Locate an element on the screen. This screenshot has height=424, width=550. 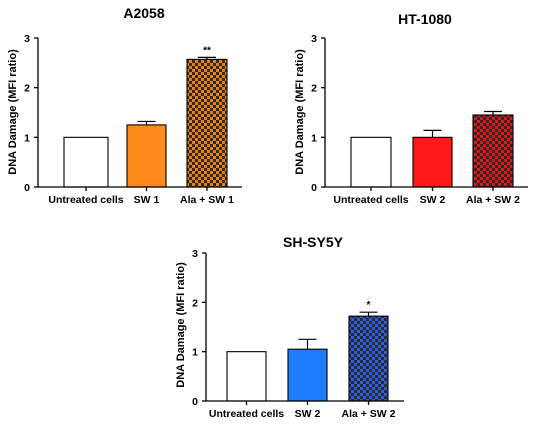
significance-marker: ** is located at coordinates (207, 50).